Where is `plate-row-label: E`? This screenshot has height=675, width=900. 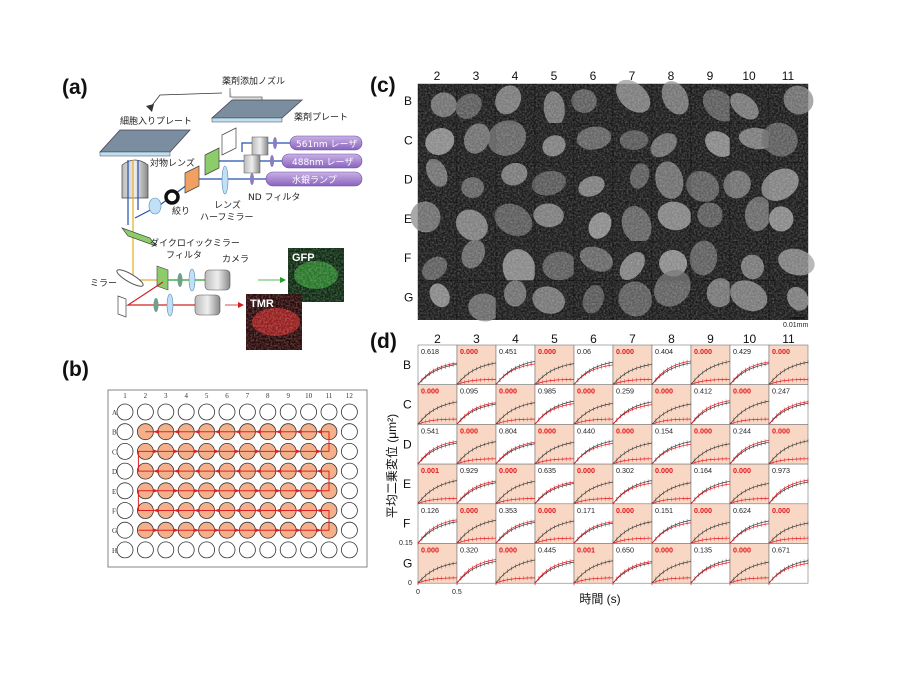 plate-row-label: E is located at coordinates (114, 492).